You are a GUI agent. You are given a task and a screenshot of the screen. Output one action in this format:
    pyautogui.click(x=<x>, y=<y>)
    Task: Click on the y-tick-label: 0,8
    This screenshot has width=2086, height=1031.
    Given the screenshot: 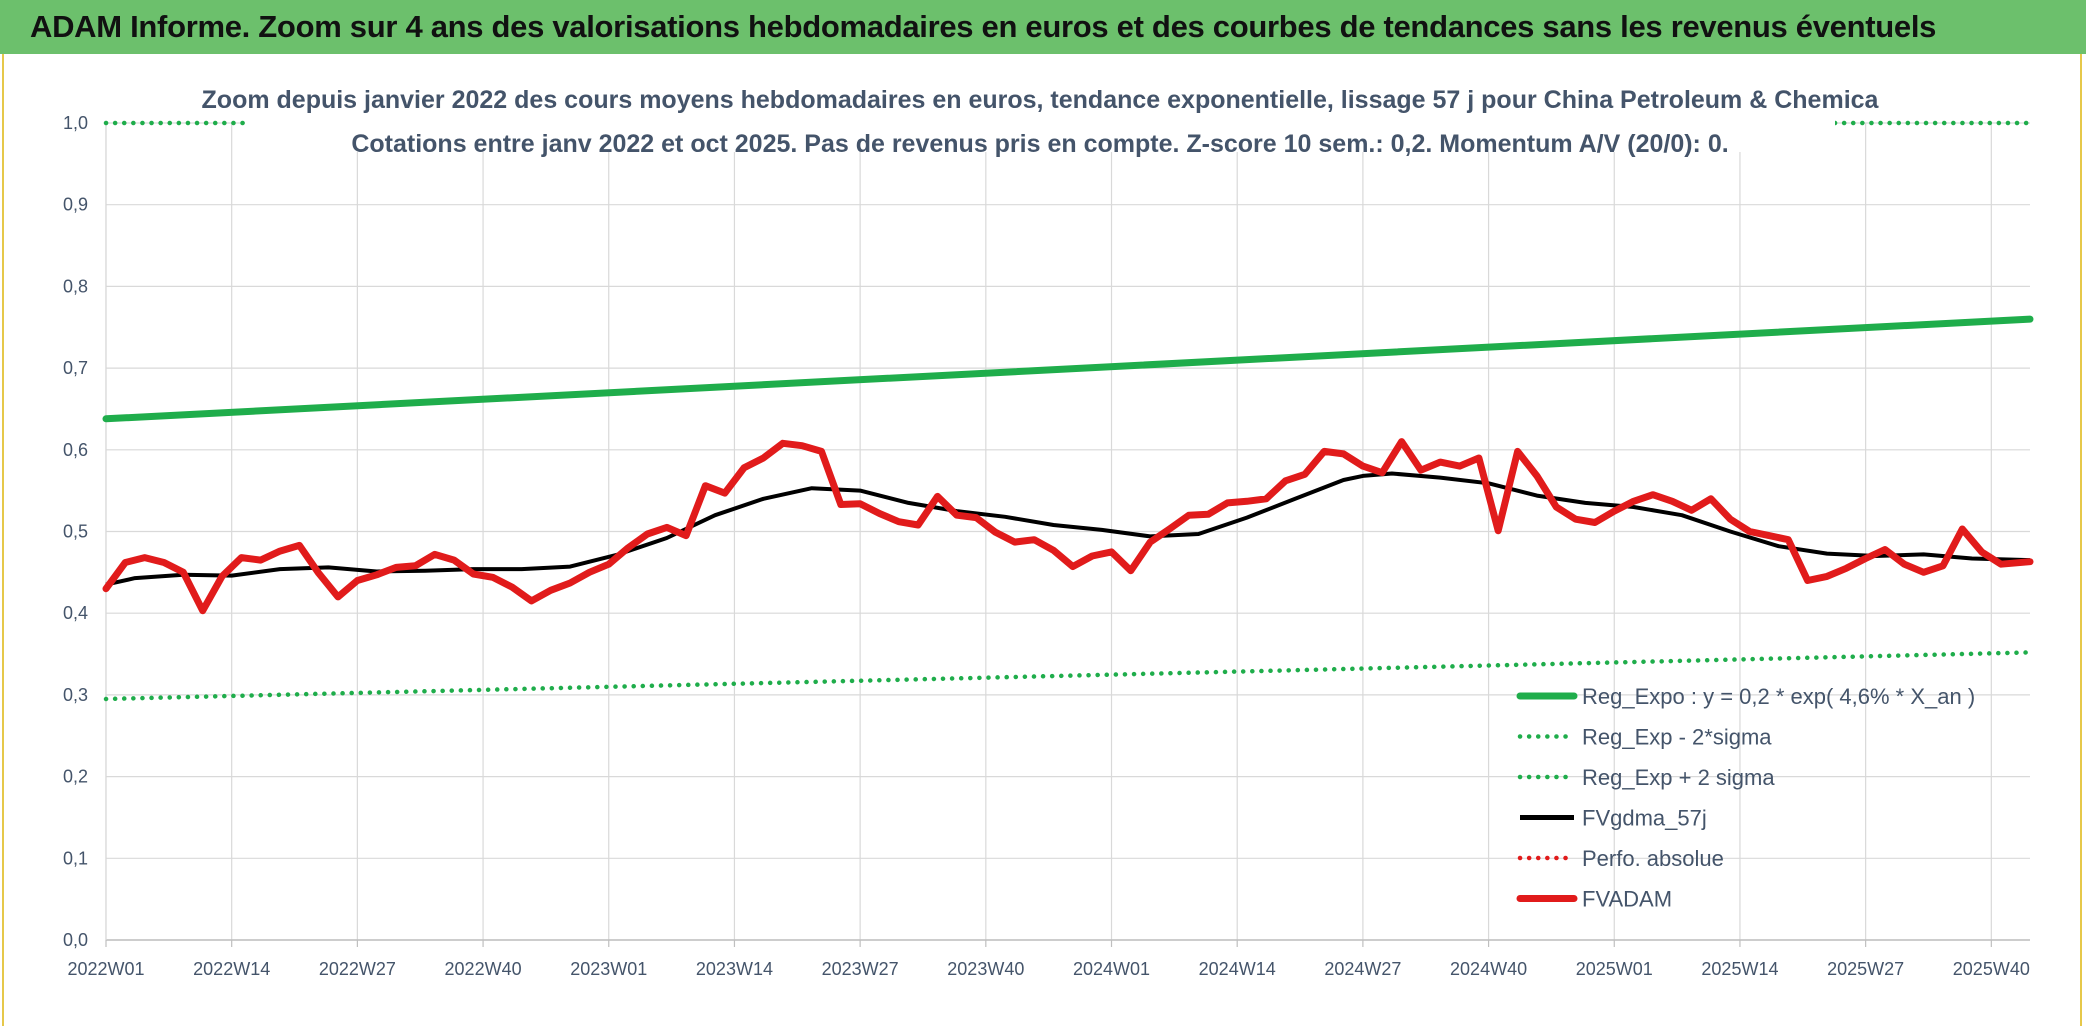 What is the action you would take?
    pyautogui.click(x=75, y=286)
    